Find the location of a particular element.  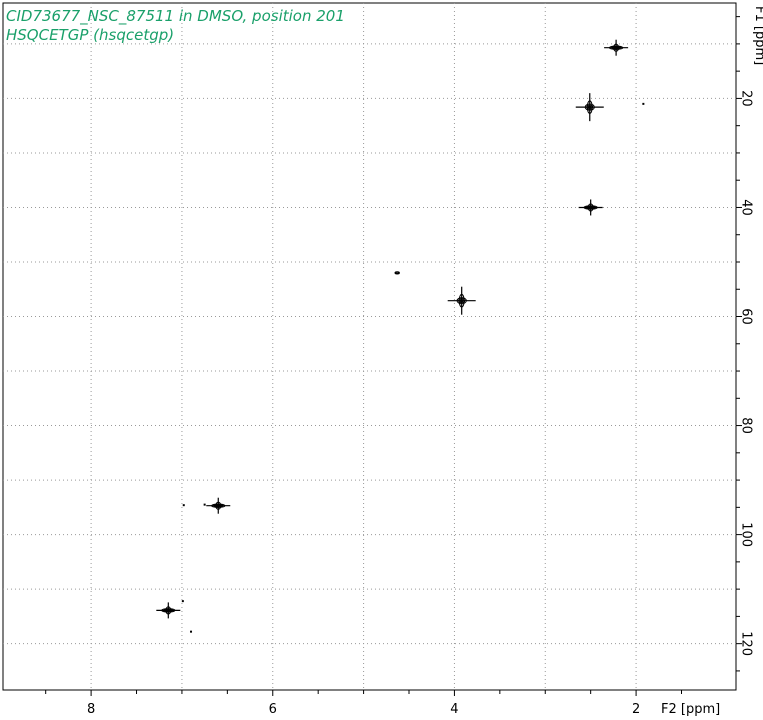

y-axis-label: F1 [ppm] is located at coordinates (757, 35).